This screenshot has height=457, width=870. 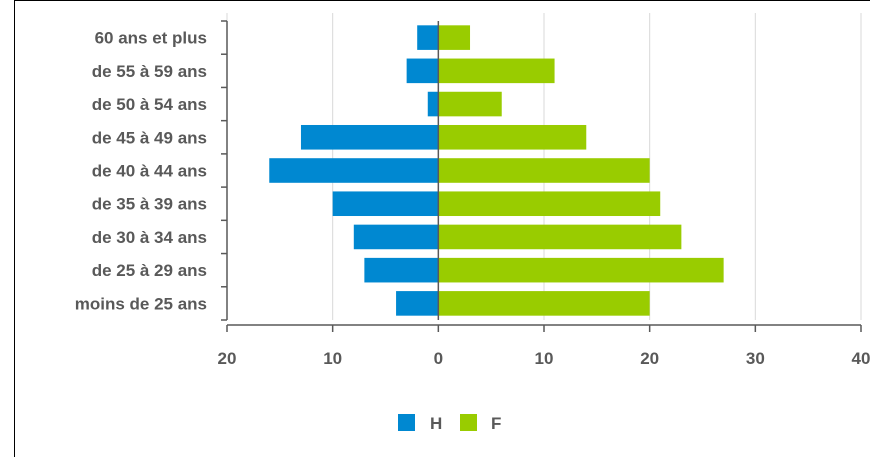 I want to click on legend-swatch-f, so click(x=468, y=422).